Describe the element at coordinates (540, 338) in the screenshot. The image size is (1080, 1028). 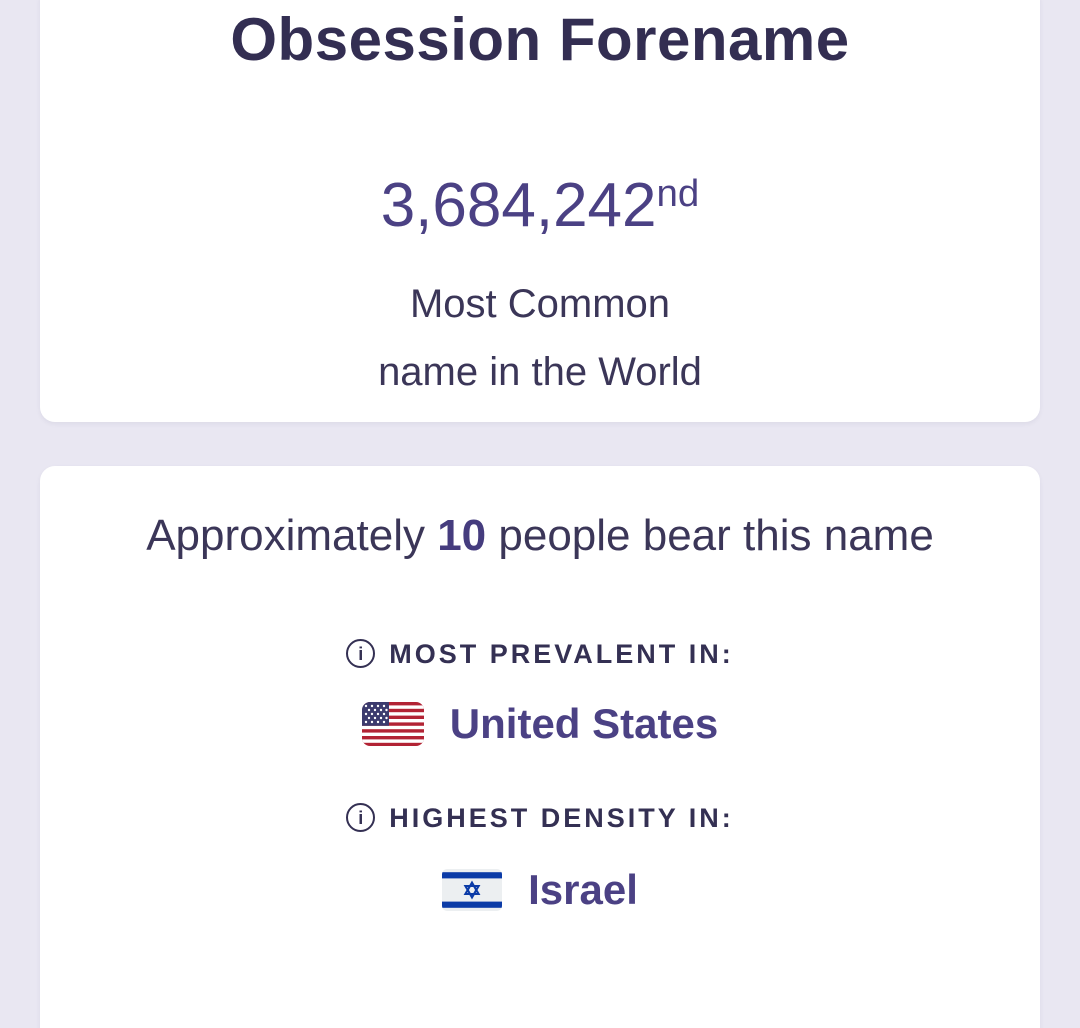
I see `rank-caption: Most Common name in the World` at that location.